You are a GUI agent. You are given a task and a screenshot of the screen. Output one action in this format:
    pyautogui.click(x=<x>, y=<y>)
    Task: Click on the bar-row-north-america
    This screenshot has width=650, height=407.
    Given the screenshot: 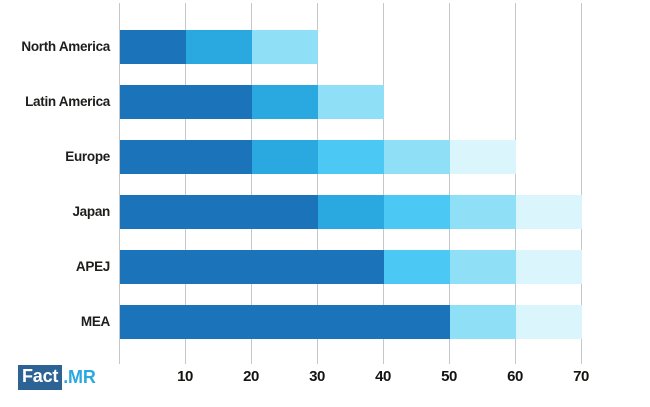 What is the action you would take?
    pyautogui.click(x=219, y=47)
    